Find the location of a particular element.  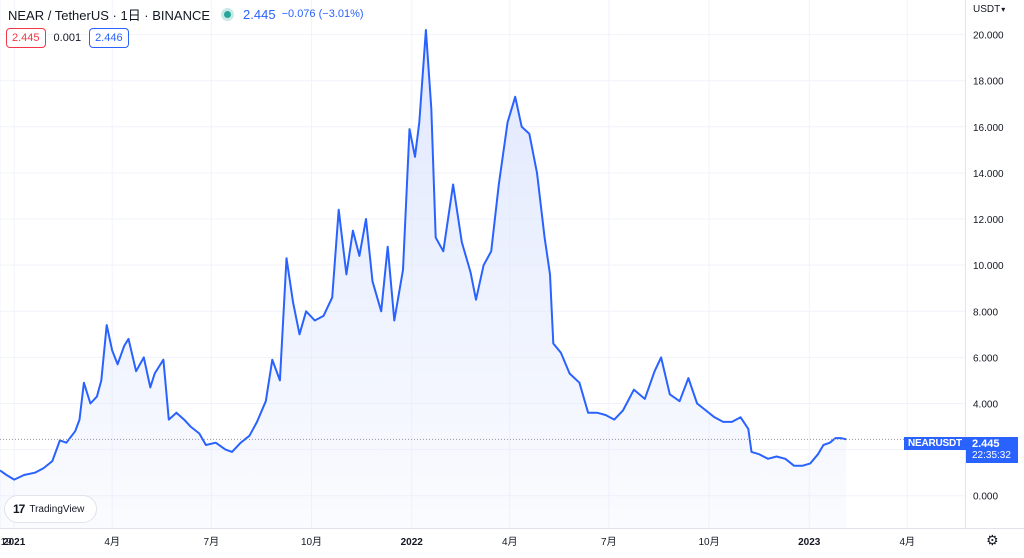

currency-selector: USDT▾ is located at coordinates (989, 9).